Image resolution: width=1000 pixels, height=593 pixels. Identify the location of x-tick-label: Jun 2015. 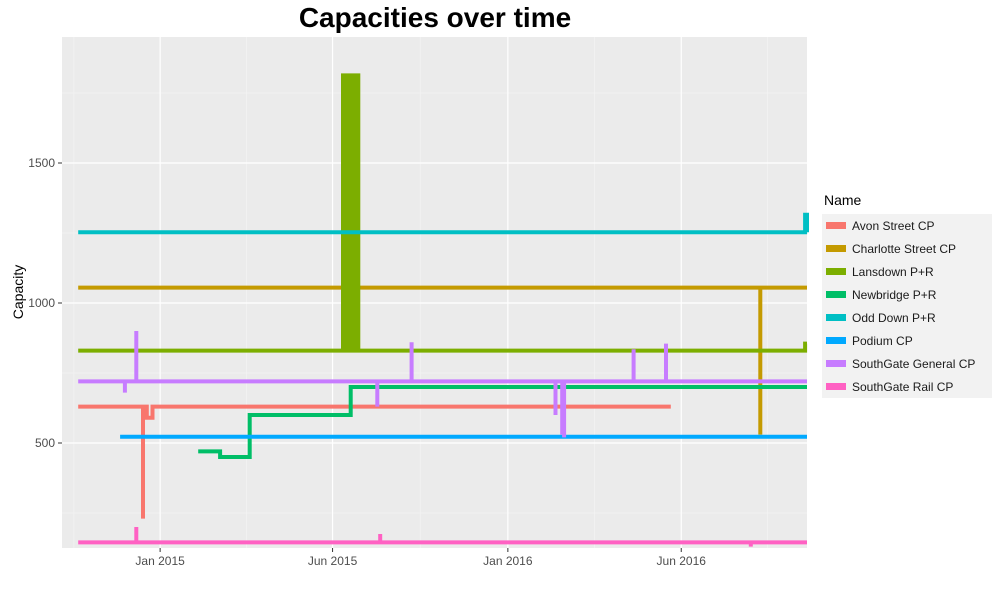
(333, 561).